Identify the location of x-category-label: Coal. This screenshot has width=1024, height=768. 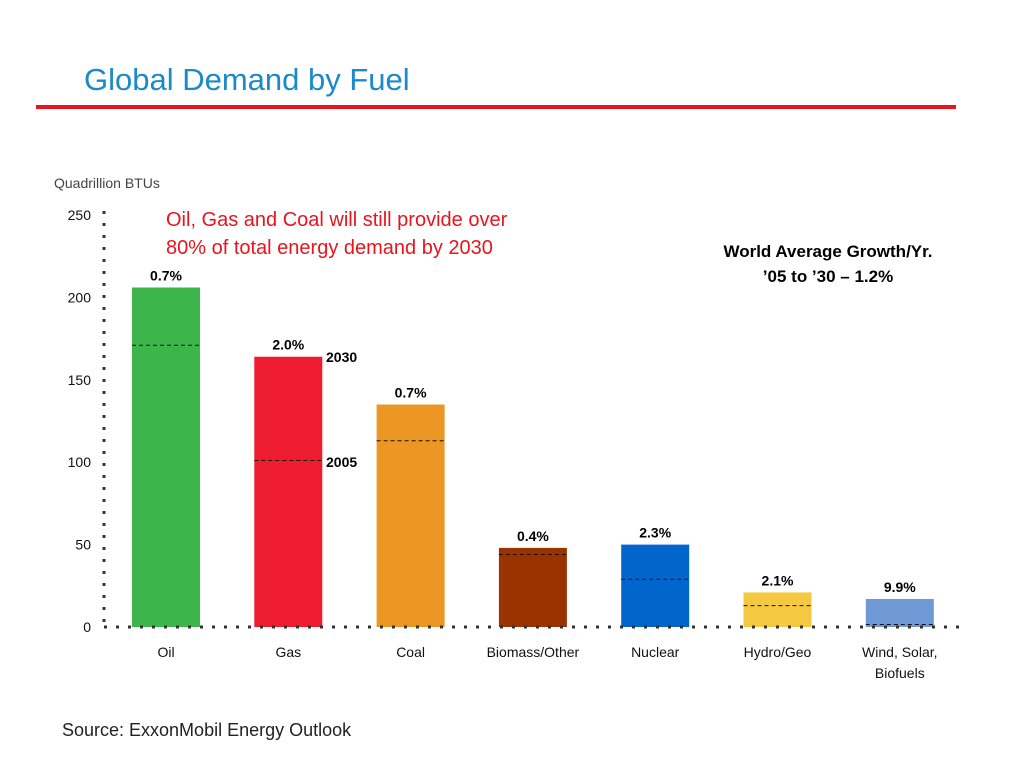
(410, 652).